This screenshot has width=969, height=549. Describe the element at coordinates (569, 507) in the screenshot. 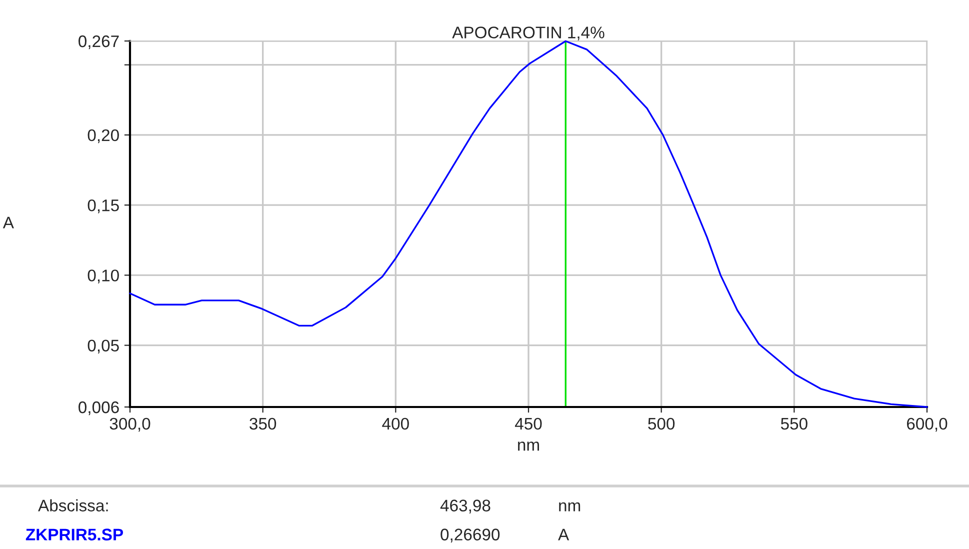

I see `text: nm` at that location.